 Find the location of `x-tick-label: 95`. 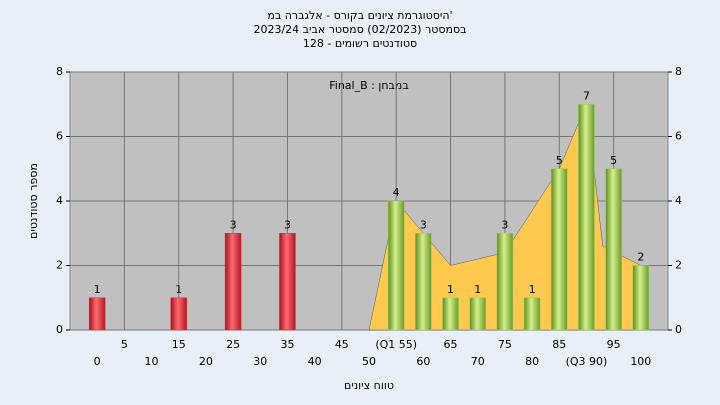

x-tick-label: 95 is located at coordinates (614, 344).